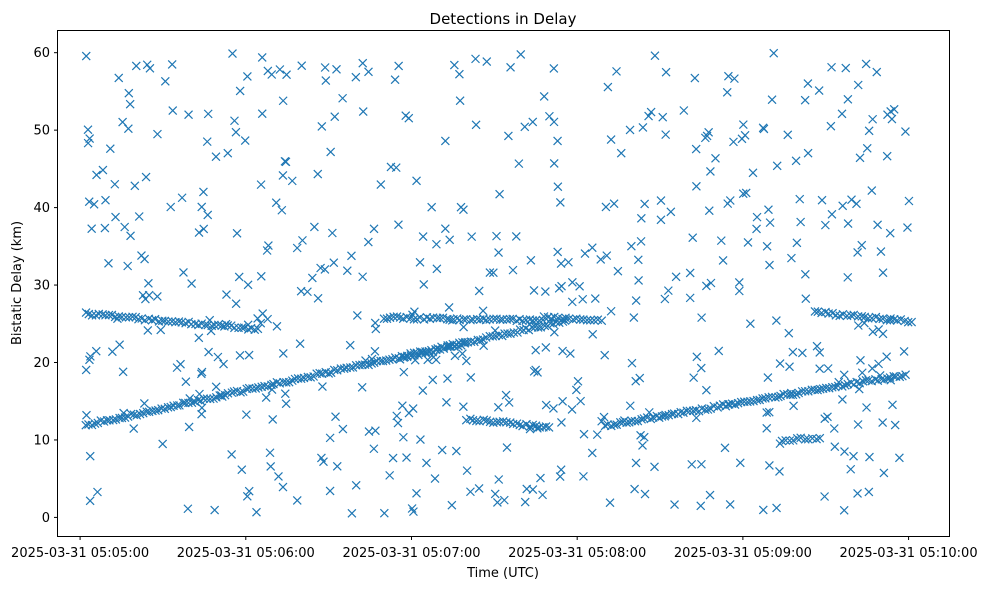  Describe the element at coordinates (246, 553) in the screenshot. I see `x-tick-label: 2025-03-31 05:06:00` at that location.